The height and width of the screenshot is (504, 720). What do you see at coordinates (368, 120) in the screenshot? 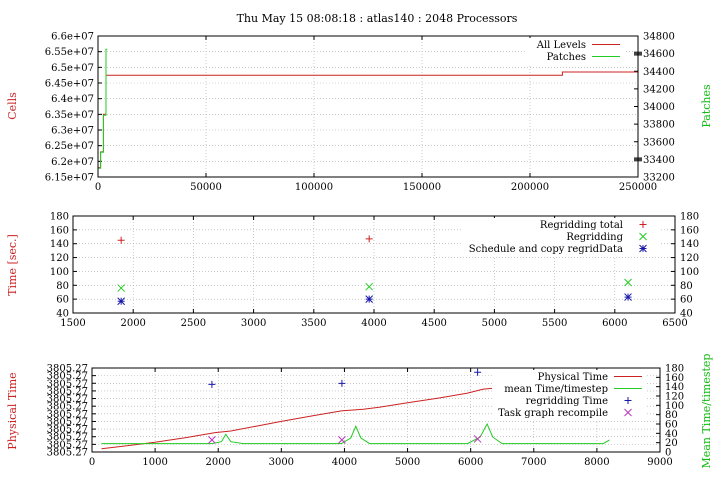
I see `series-line-all-levels` at bounding box center [368, 120].